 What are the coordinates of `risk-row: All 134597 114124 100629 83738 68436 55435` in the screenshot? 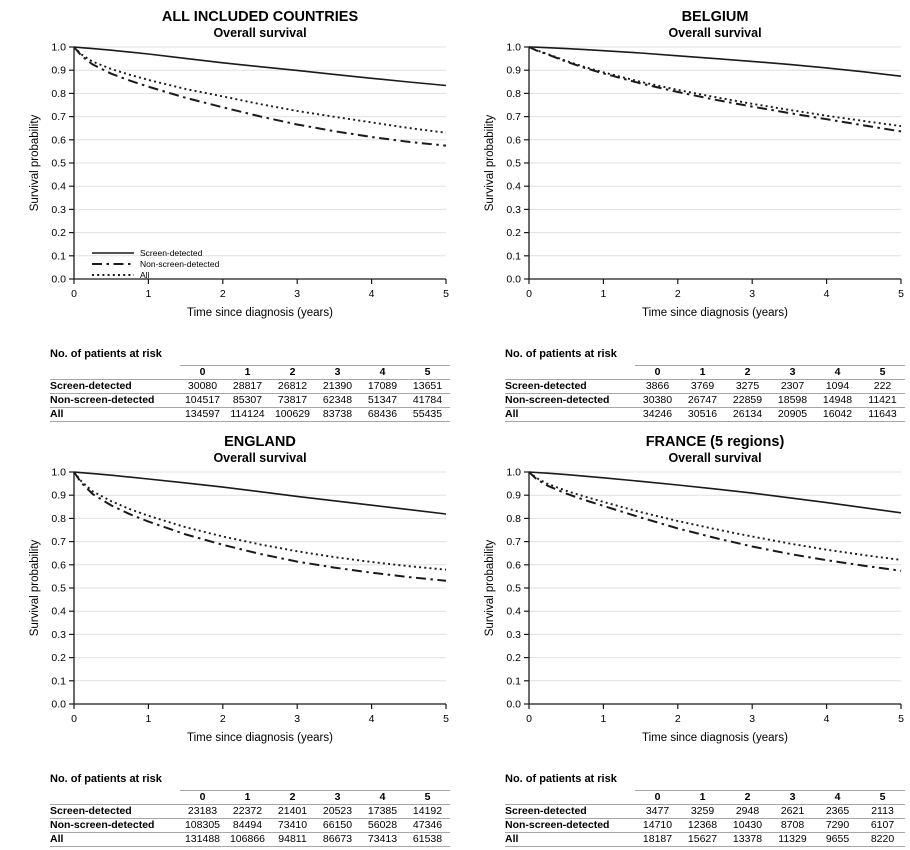 It's located at (250, 415).